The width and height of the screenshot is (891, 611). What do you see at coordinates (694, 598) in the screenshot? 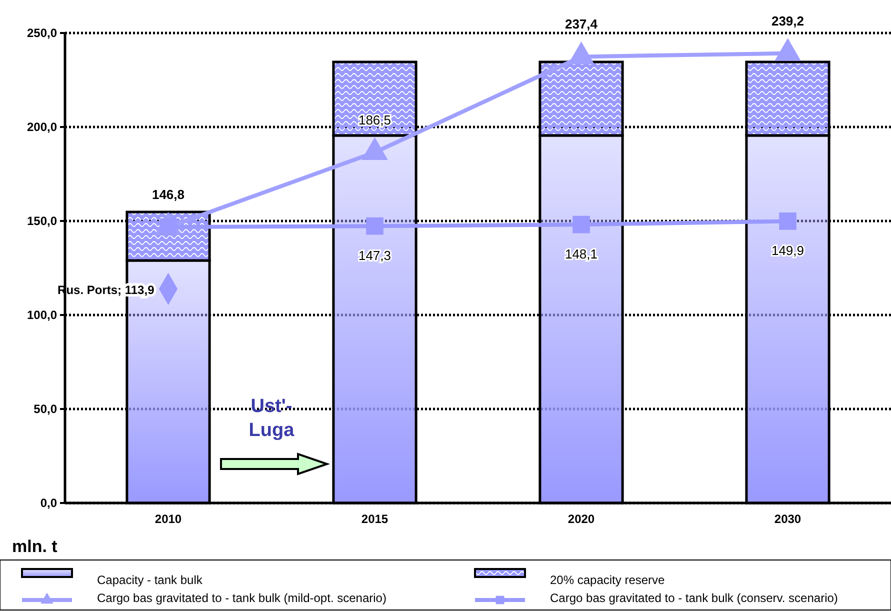
I see `legend-label: Cargo bas gravitated to - tank bulk (conserv. scenario)` at bounding box center [694, 598].